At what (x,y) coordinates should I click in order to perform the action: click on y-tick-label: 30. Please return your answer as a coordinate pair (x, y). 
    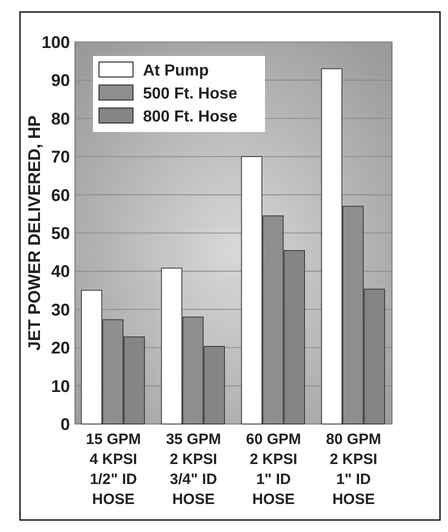
    Looking at the image, I should click on (60, 310).